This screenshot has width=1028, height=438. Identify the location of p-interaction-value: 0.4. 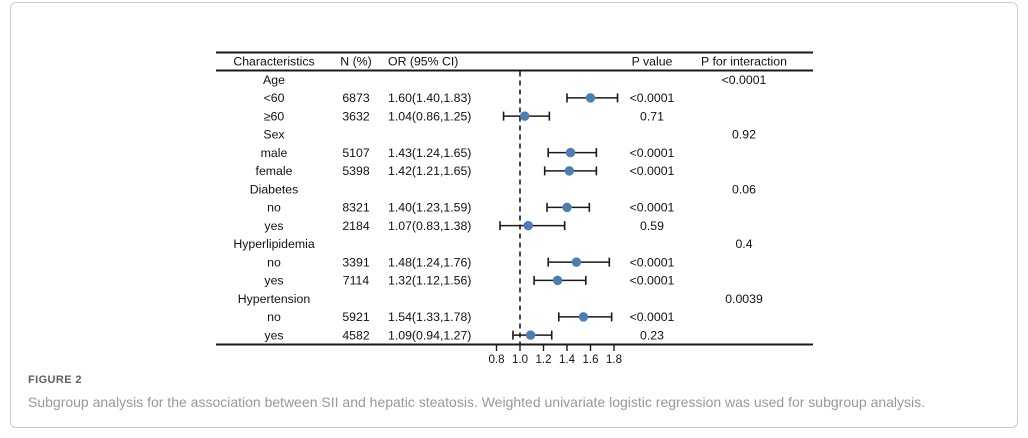
(743, 244).